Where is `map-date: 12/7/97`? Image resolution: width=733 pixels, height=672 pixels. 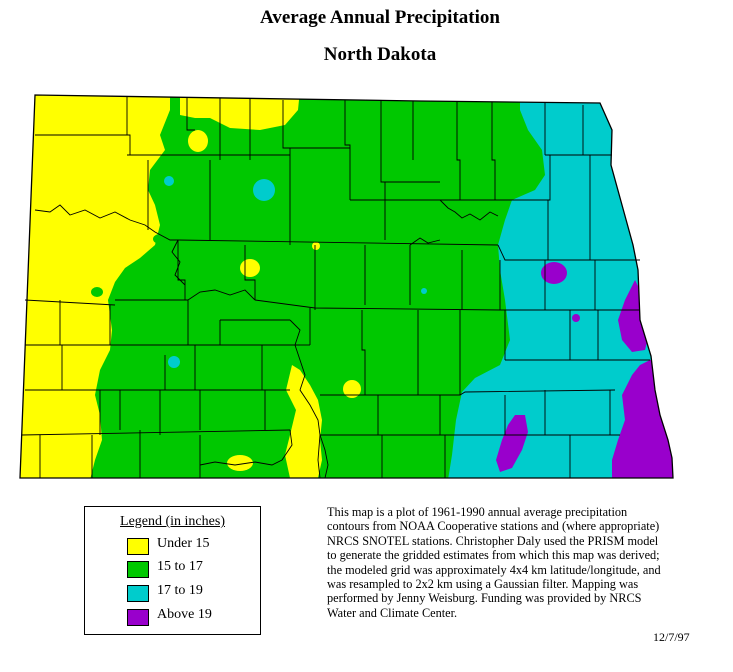 map-date: 12/7/97 is located at coordinates (671, 637).